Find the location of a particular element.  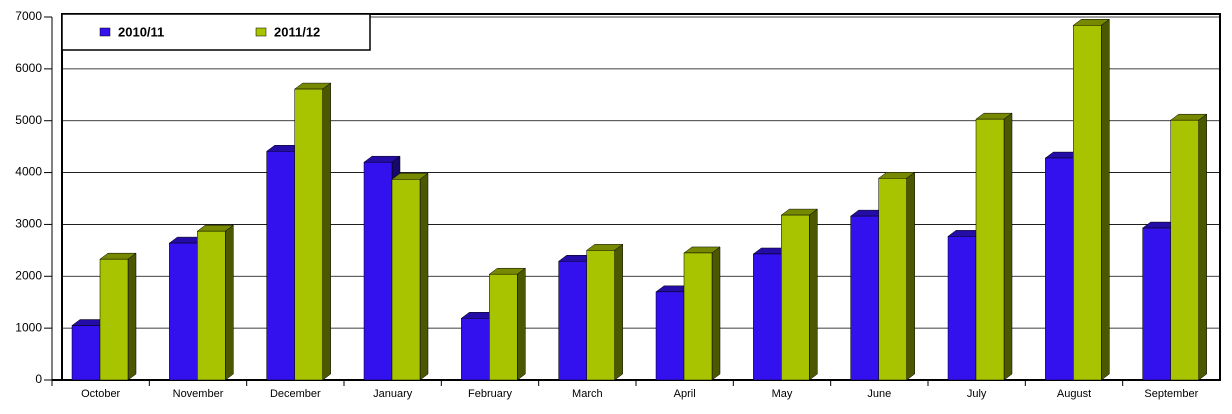

x-tick-label: October is located at coordinates (100, 394).